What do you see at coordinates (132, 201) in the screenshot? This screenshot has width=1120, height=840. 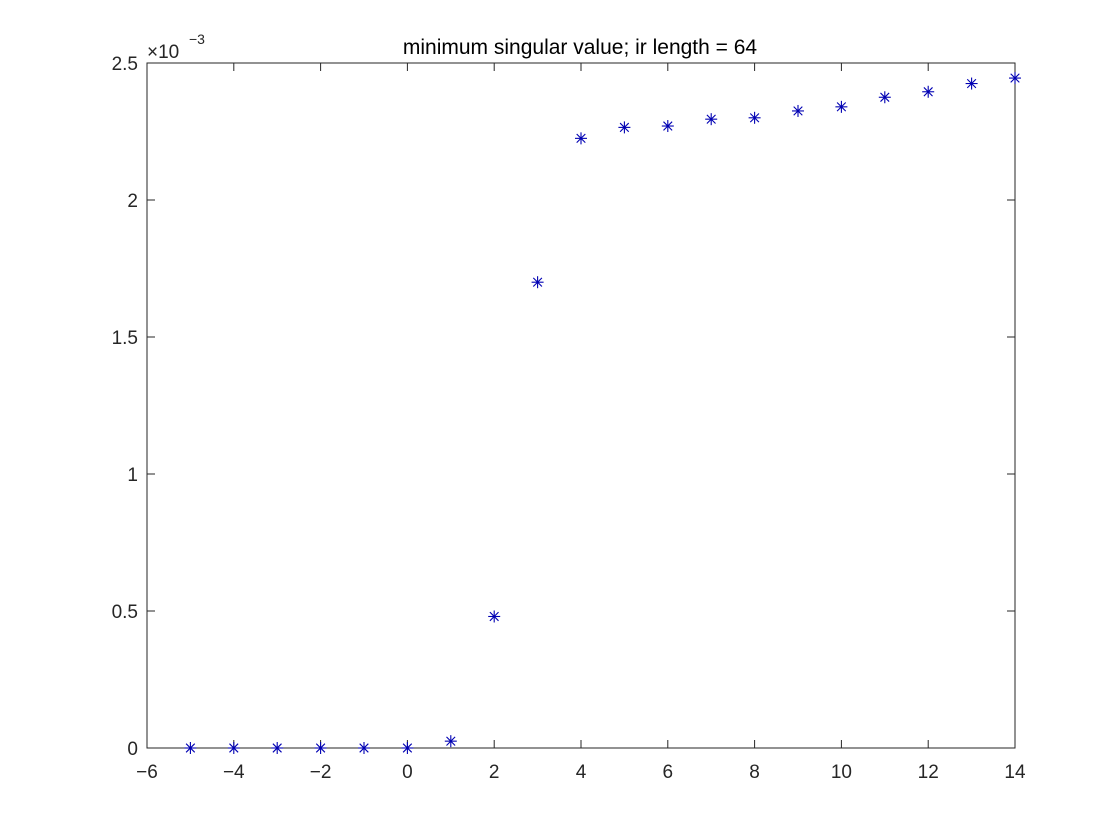 I see `y-tick-label: 2` at bounding box center [132, 201].